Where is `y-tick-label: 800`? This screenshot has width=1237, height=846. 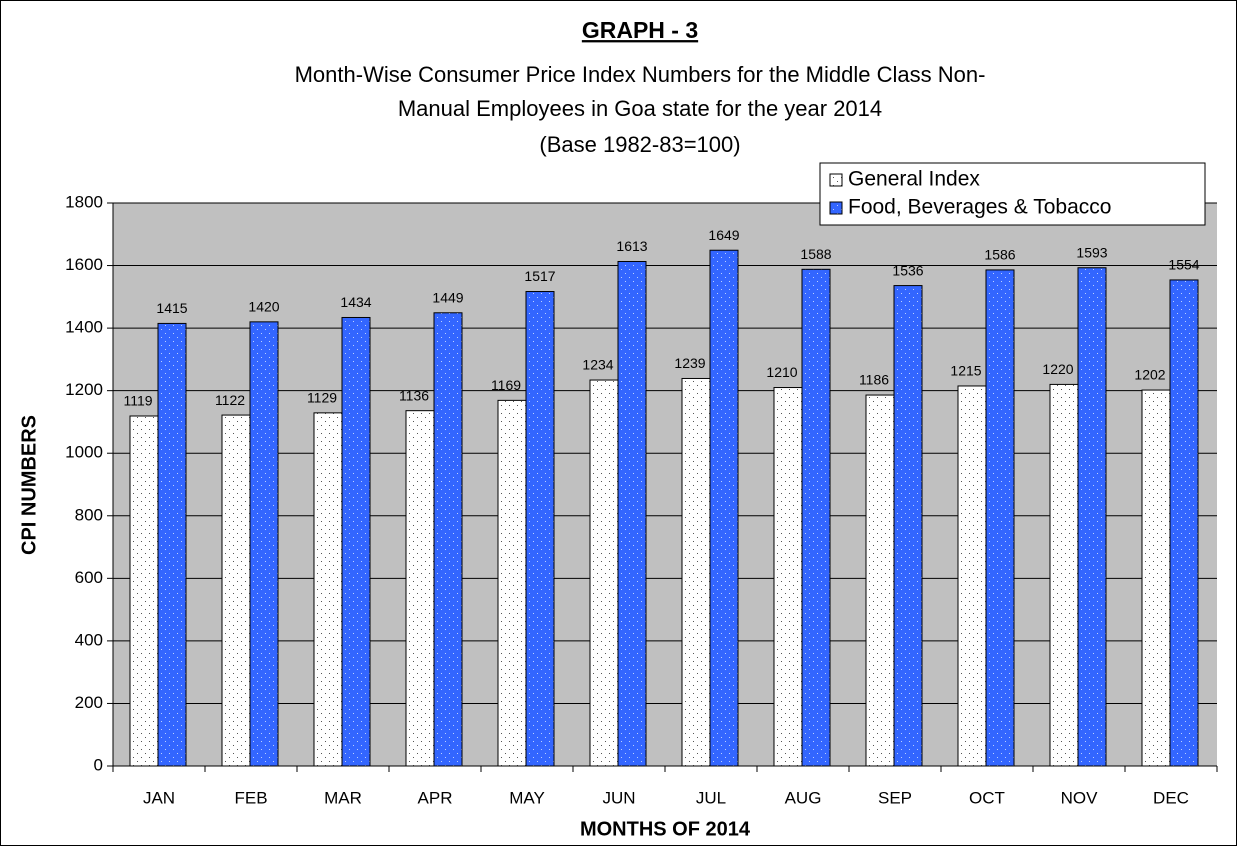 y-tick-label: 800 is located at coordinates (89, 514).